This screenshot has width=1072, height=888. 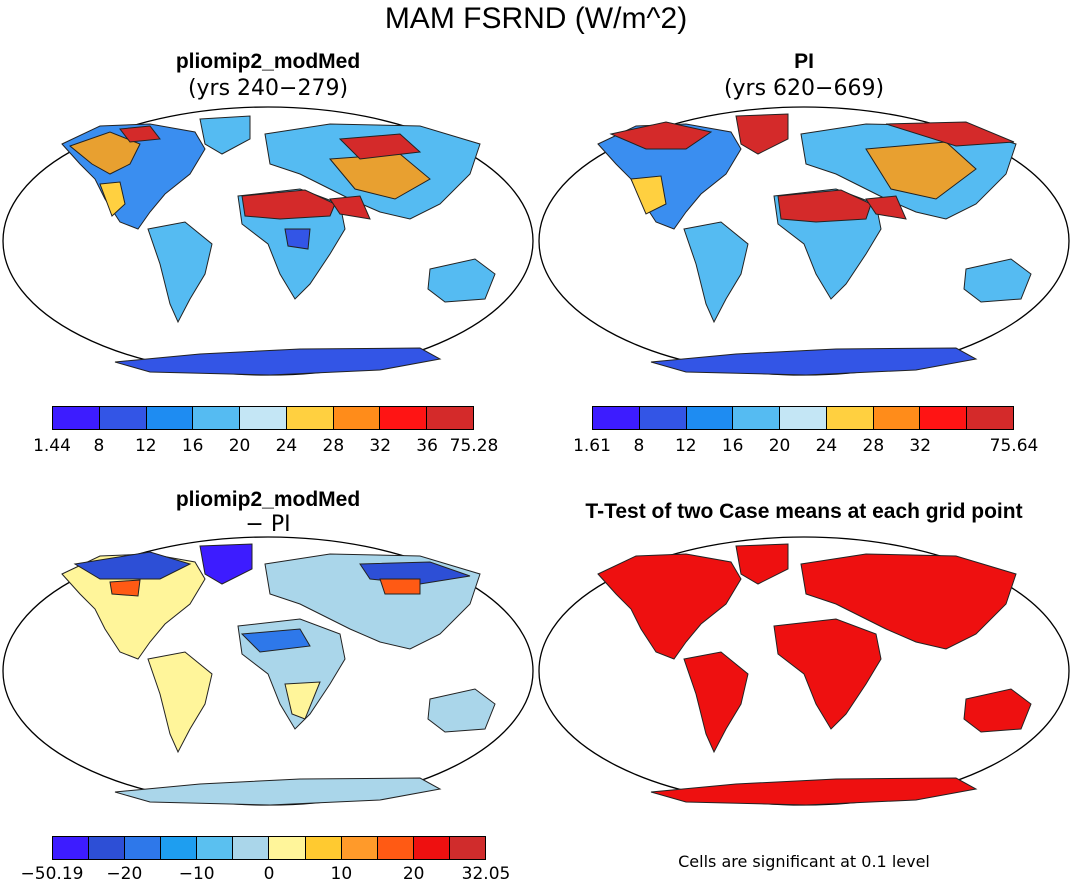 What do you see at coordinates (827, 674) in the screenshot?
I see `africa` at bounding box center [827, 674].